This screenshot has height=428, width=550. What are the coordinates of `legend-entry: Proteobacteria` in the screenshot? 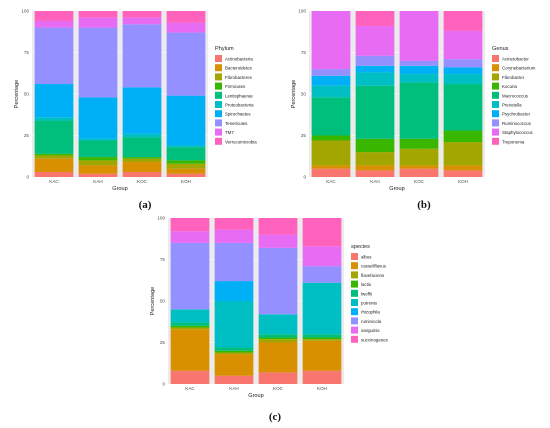 It's located at (239, 105).